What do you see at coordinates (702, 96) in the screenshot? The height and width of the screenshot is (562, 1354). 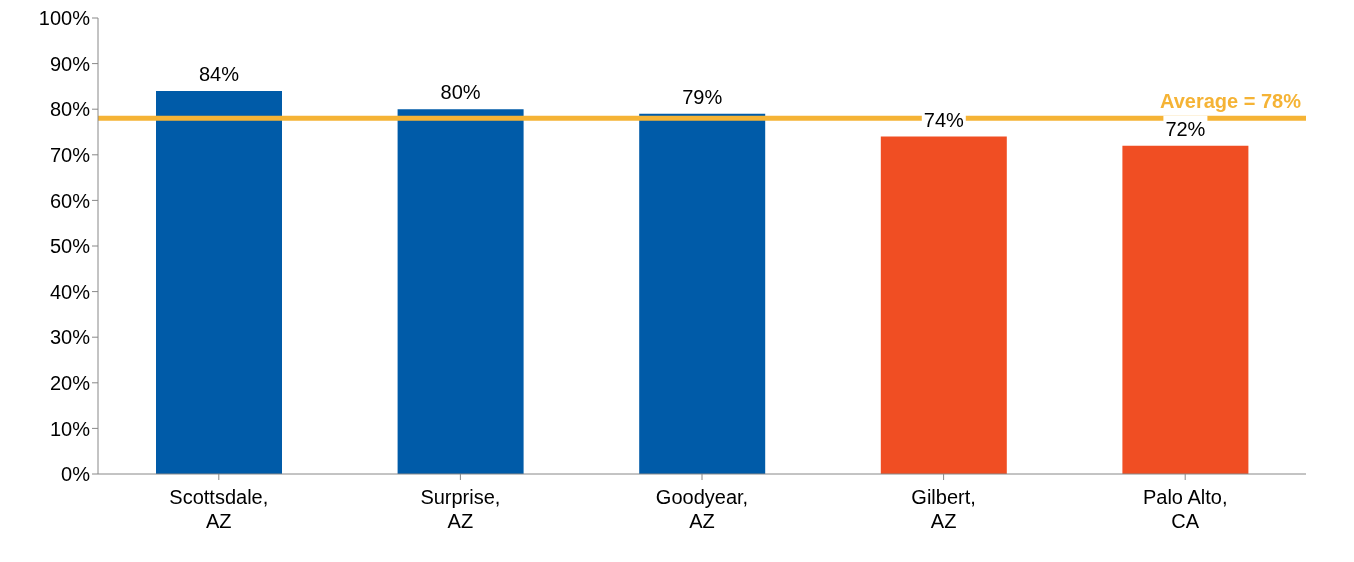 I see `data-label: 79%` at bounding box center [702, 96].